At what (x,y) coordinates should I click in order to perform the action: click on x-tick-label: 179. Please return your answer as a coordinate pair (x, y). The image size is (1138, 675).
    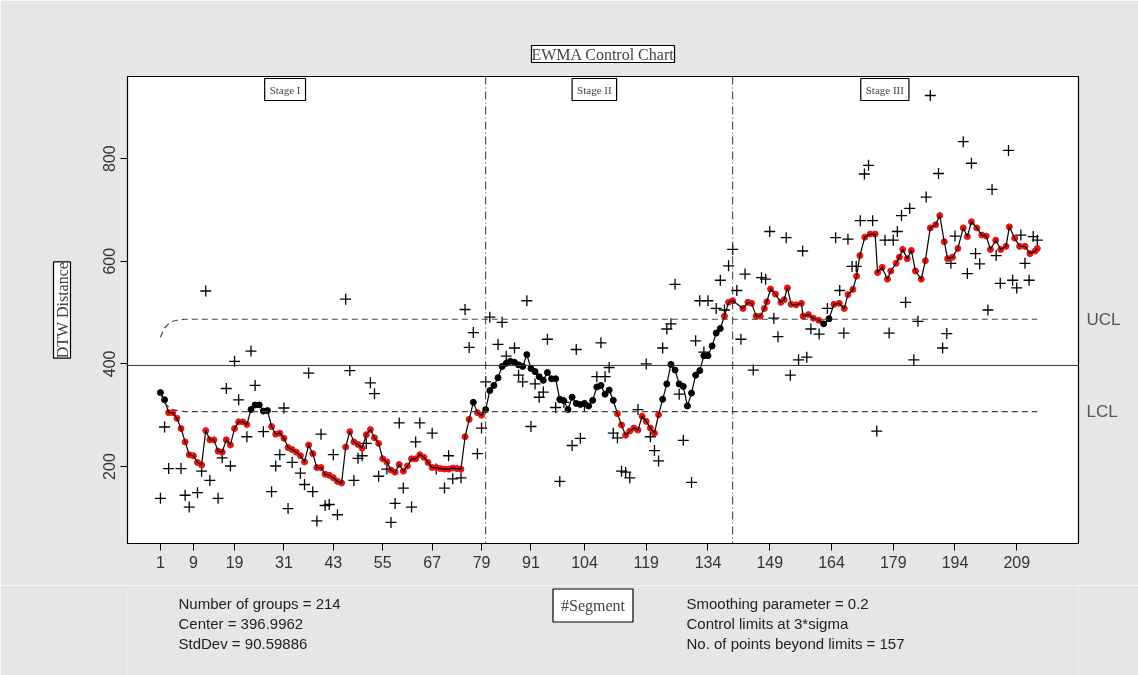
    Looking at the image, I should click on (893, 562).